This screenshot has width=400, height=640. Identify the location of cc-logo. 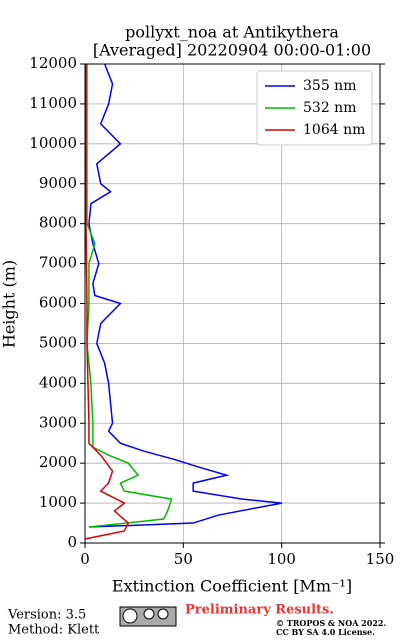
(148, 616).